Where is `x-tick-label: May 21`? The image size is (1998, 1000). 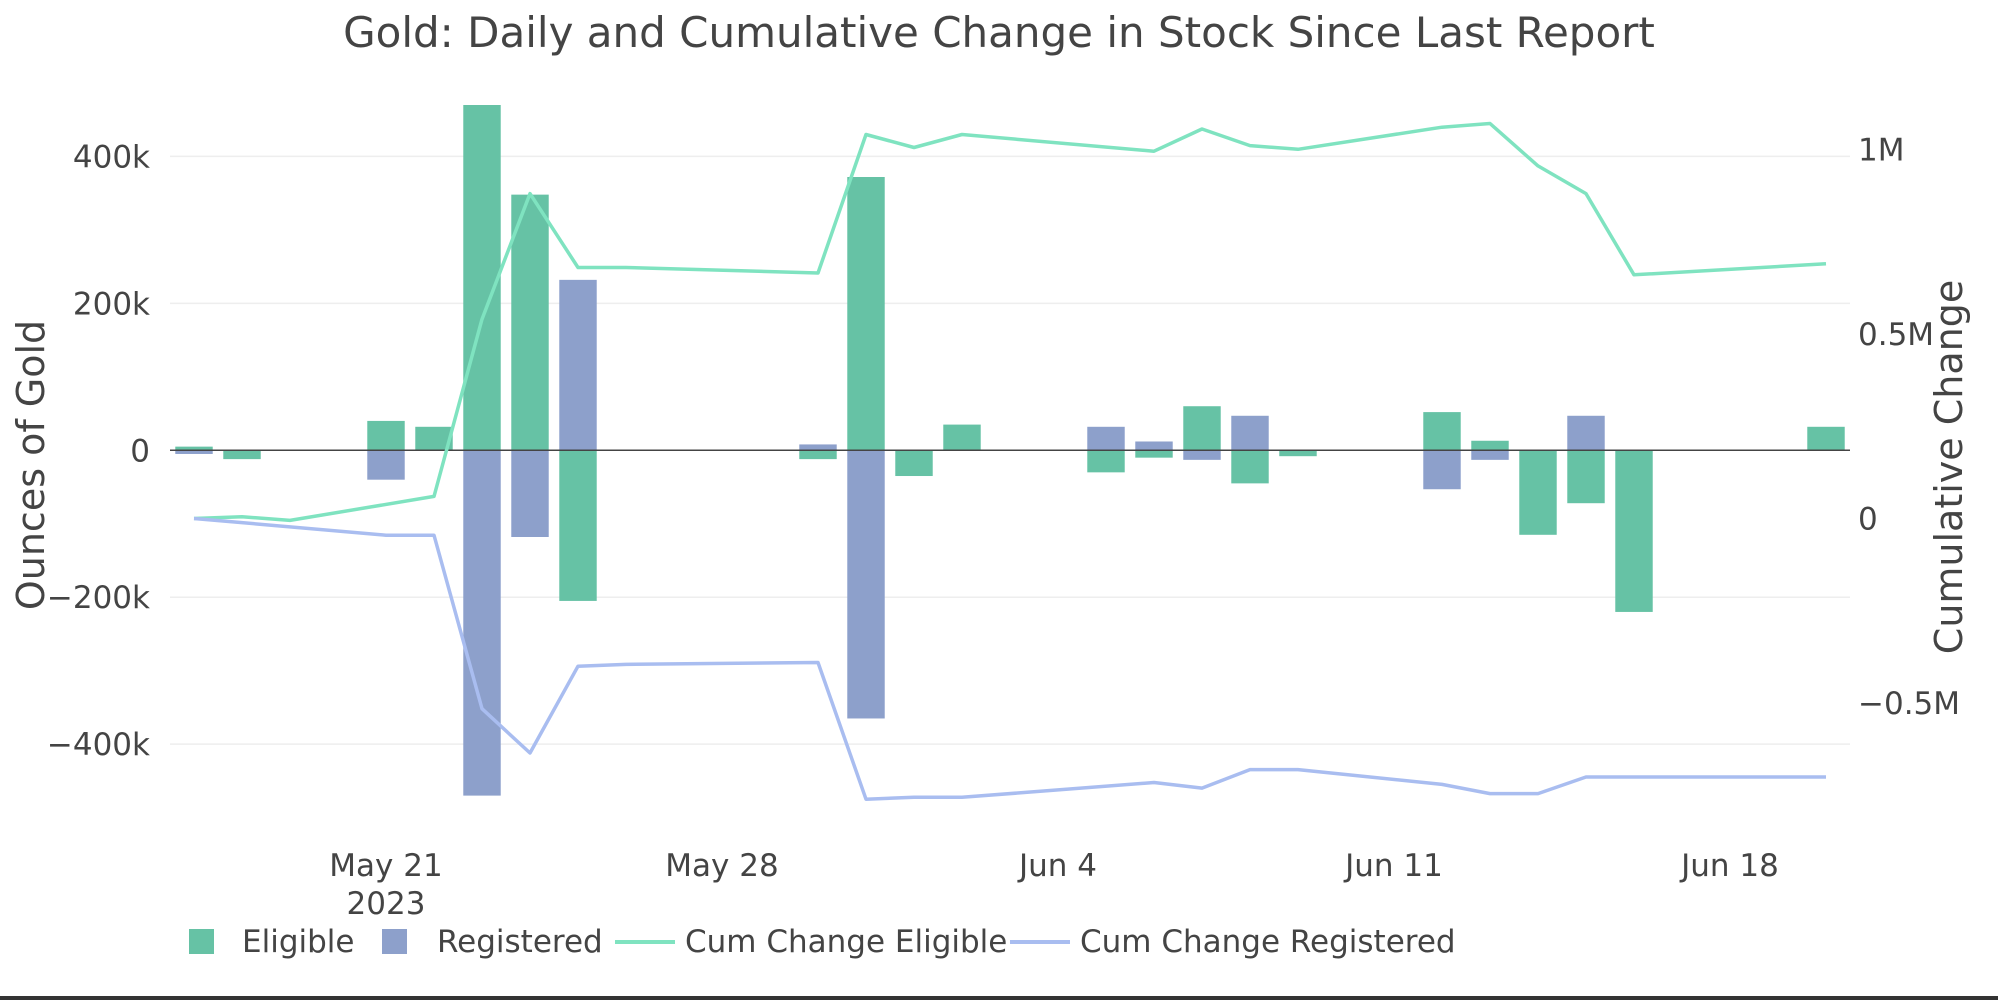 x-tick-label: May 21 is located at coordinates (385, 866).